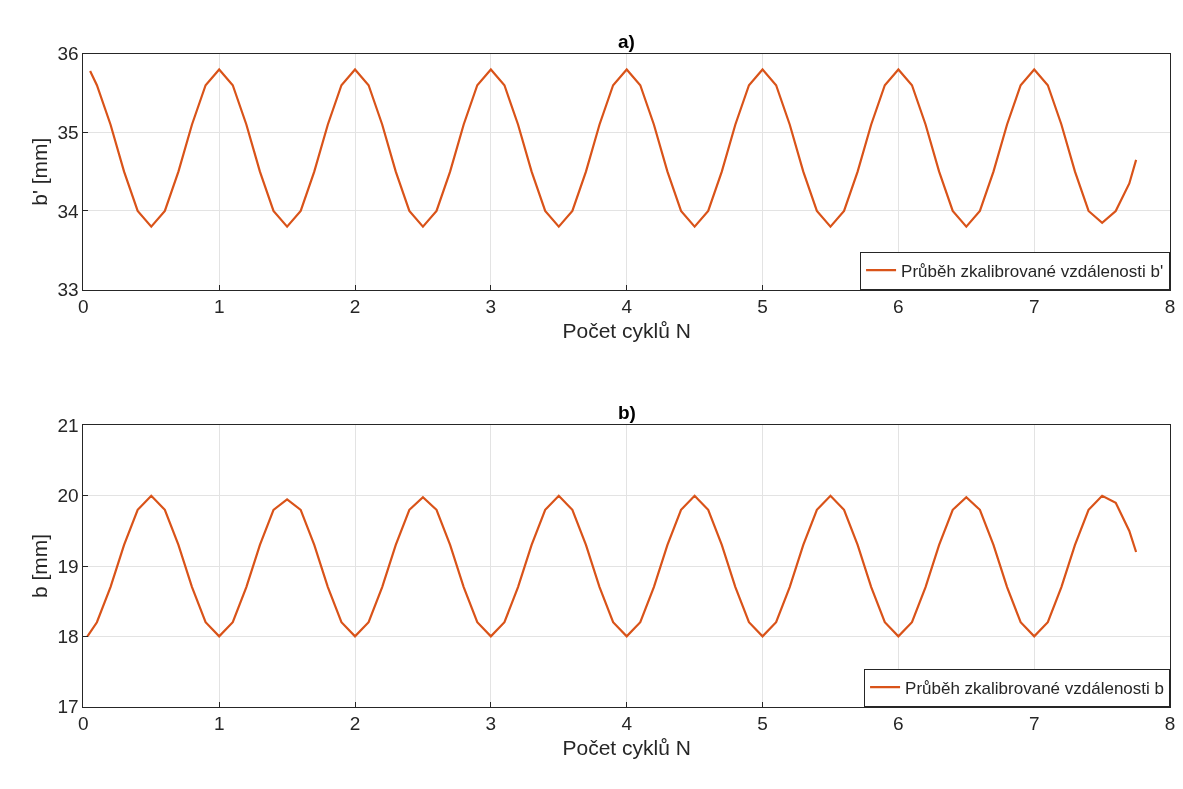 The width and height of the screenshot is (1183, 789). Describe the element at coordinates (627, 412) in the screenshot. I see `chart-title: b)` at that location.